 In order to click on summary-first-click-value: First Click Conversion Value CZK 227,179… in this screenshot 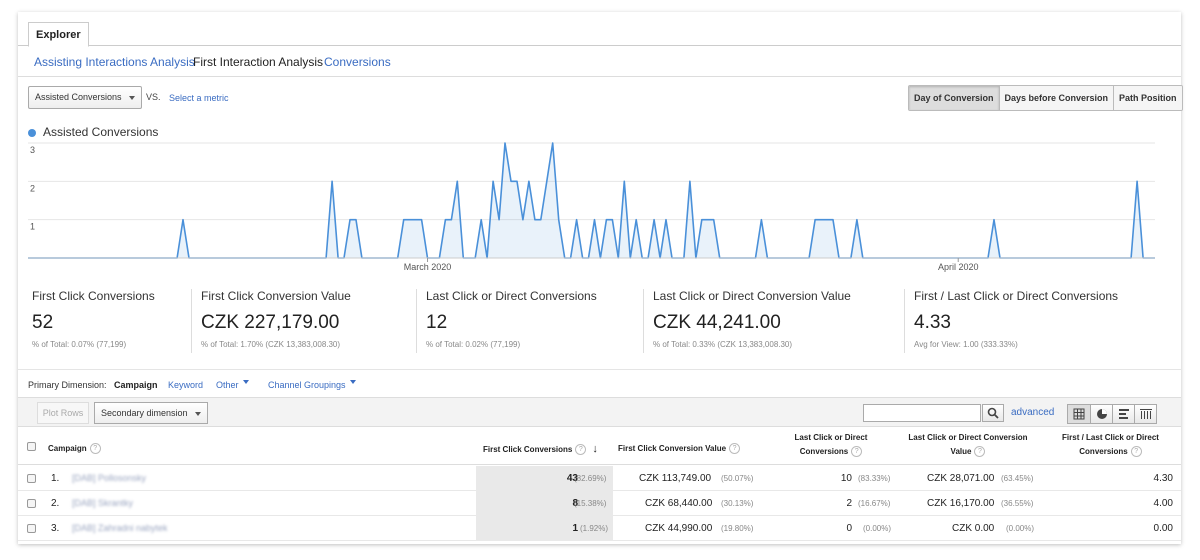, I will do `click(276, 319)`.